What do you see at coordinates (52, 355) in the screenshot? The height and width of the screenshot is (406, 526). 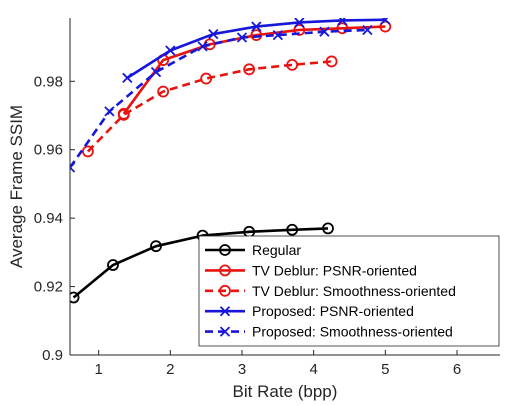 I see `y-tick-label: 0.9` at bounding box center [52, 355].